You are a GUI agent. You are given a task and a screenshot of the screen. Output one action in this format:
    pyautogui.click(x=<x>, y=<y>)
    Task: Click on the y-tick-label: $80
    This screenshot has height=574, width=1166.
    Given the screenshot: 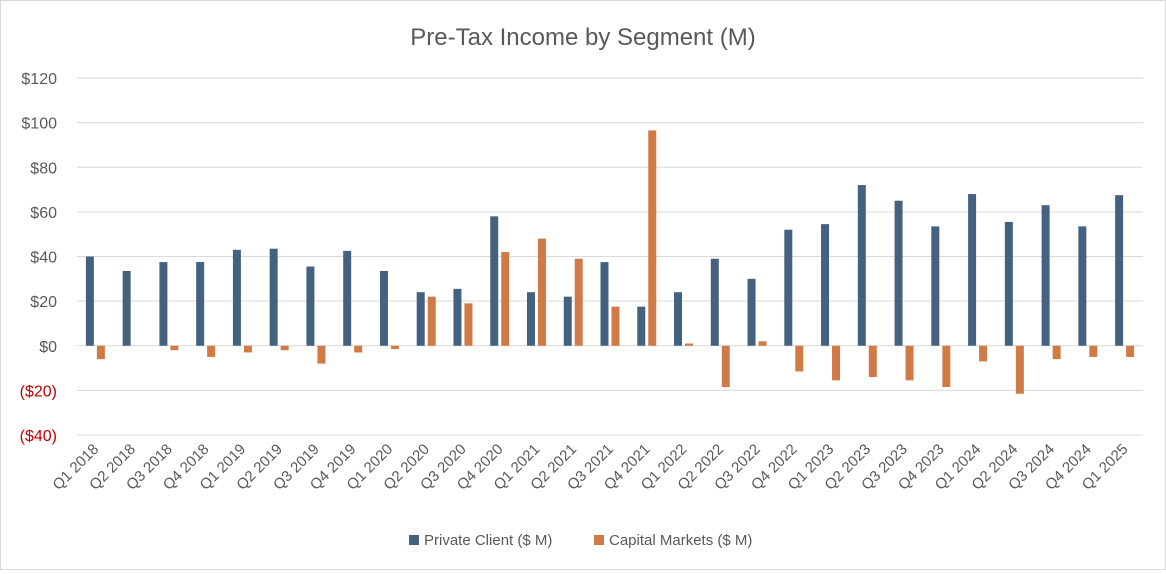 What is the action you would take?
    pyautogui.click(x=43, y=168)
    